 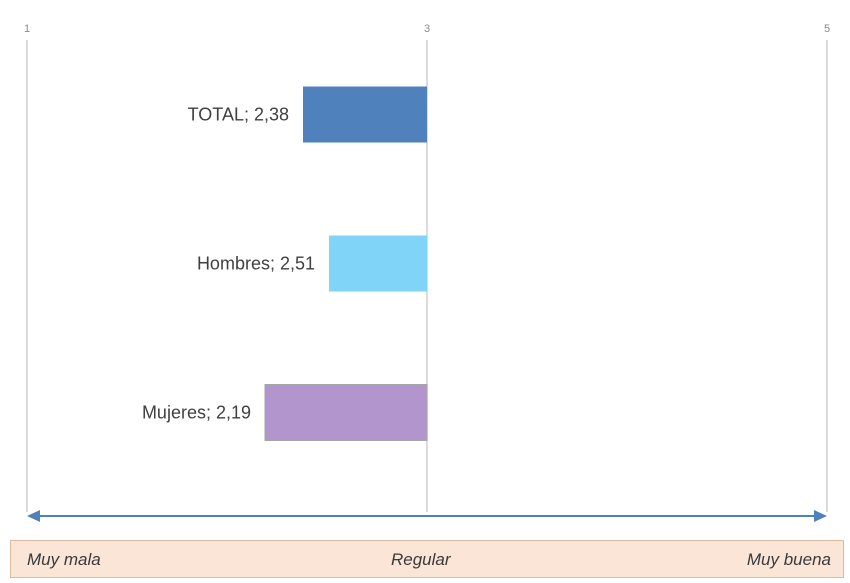 I want to click on rating-scale-bar: Muy mala Regular Muy buena, so click(x=427, y=559).